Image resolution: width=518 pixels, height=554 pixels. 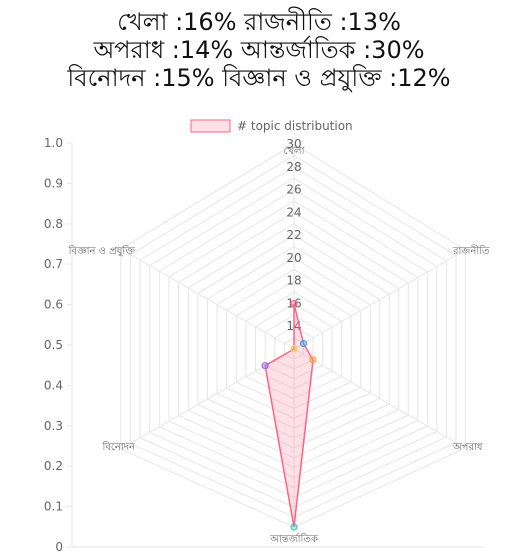 I want to click on y-tick-label: 0, so click(x=59, y=547).